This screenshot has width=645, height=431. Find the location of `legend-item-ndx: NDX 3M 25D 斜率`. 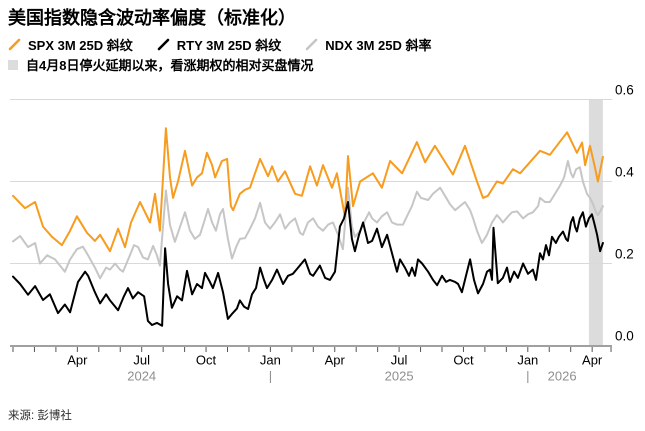

legend-item-ndx: NDX 3M 25D 斜率 is located at coordinates (368, 44).